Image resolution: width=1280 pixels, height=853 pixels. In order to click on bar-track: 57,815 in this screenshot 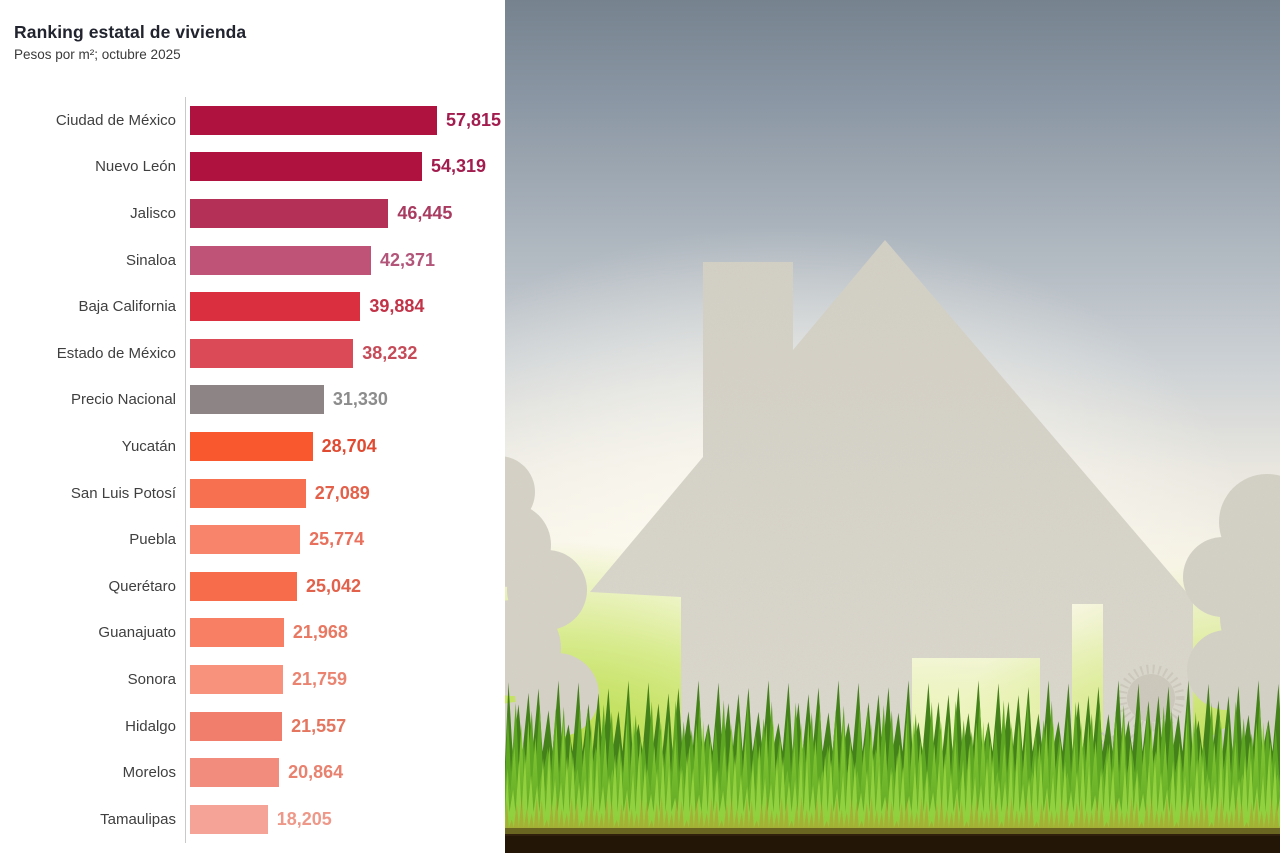, I will do `click(345, 120)`.